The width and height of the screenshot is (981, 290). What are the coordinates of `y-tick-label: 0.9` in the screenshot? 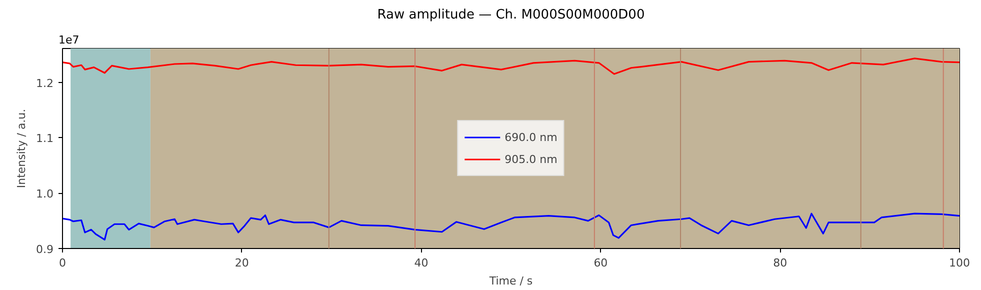 It's located at (45, 249).